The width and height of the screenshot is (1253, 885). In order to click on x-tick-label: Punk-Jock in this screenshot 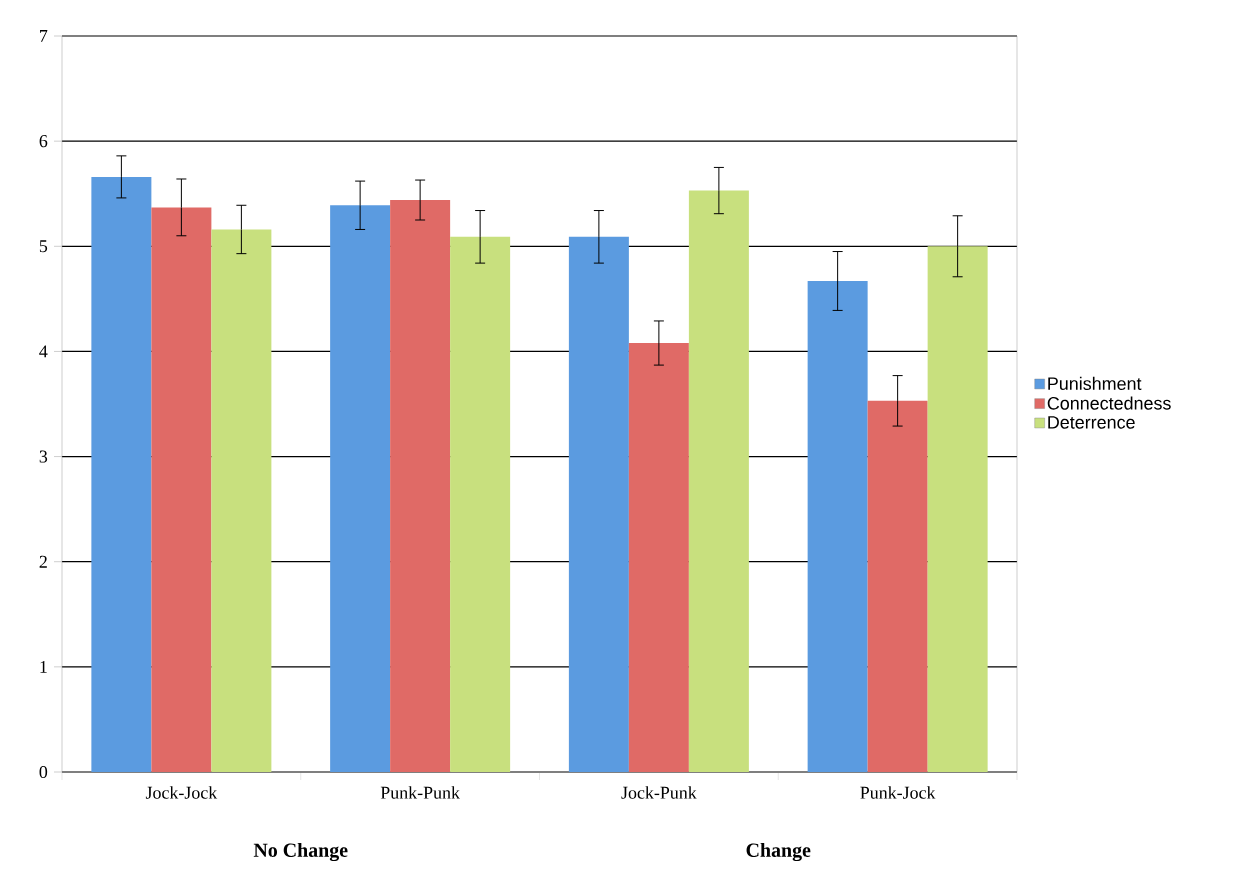, I will do `click(898, 792)`.